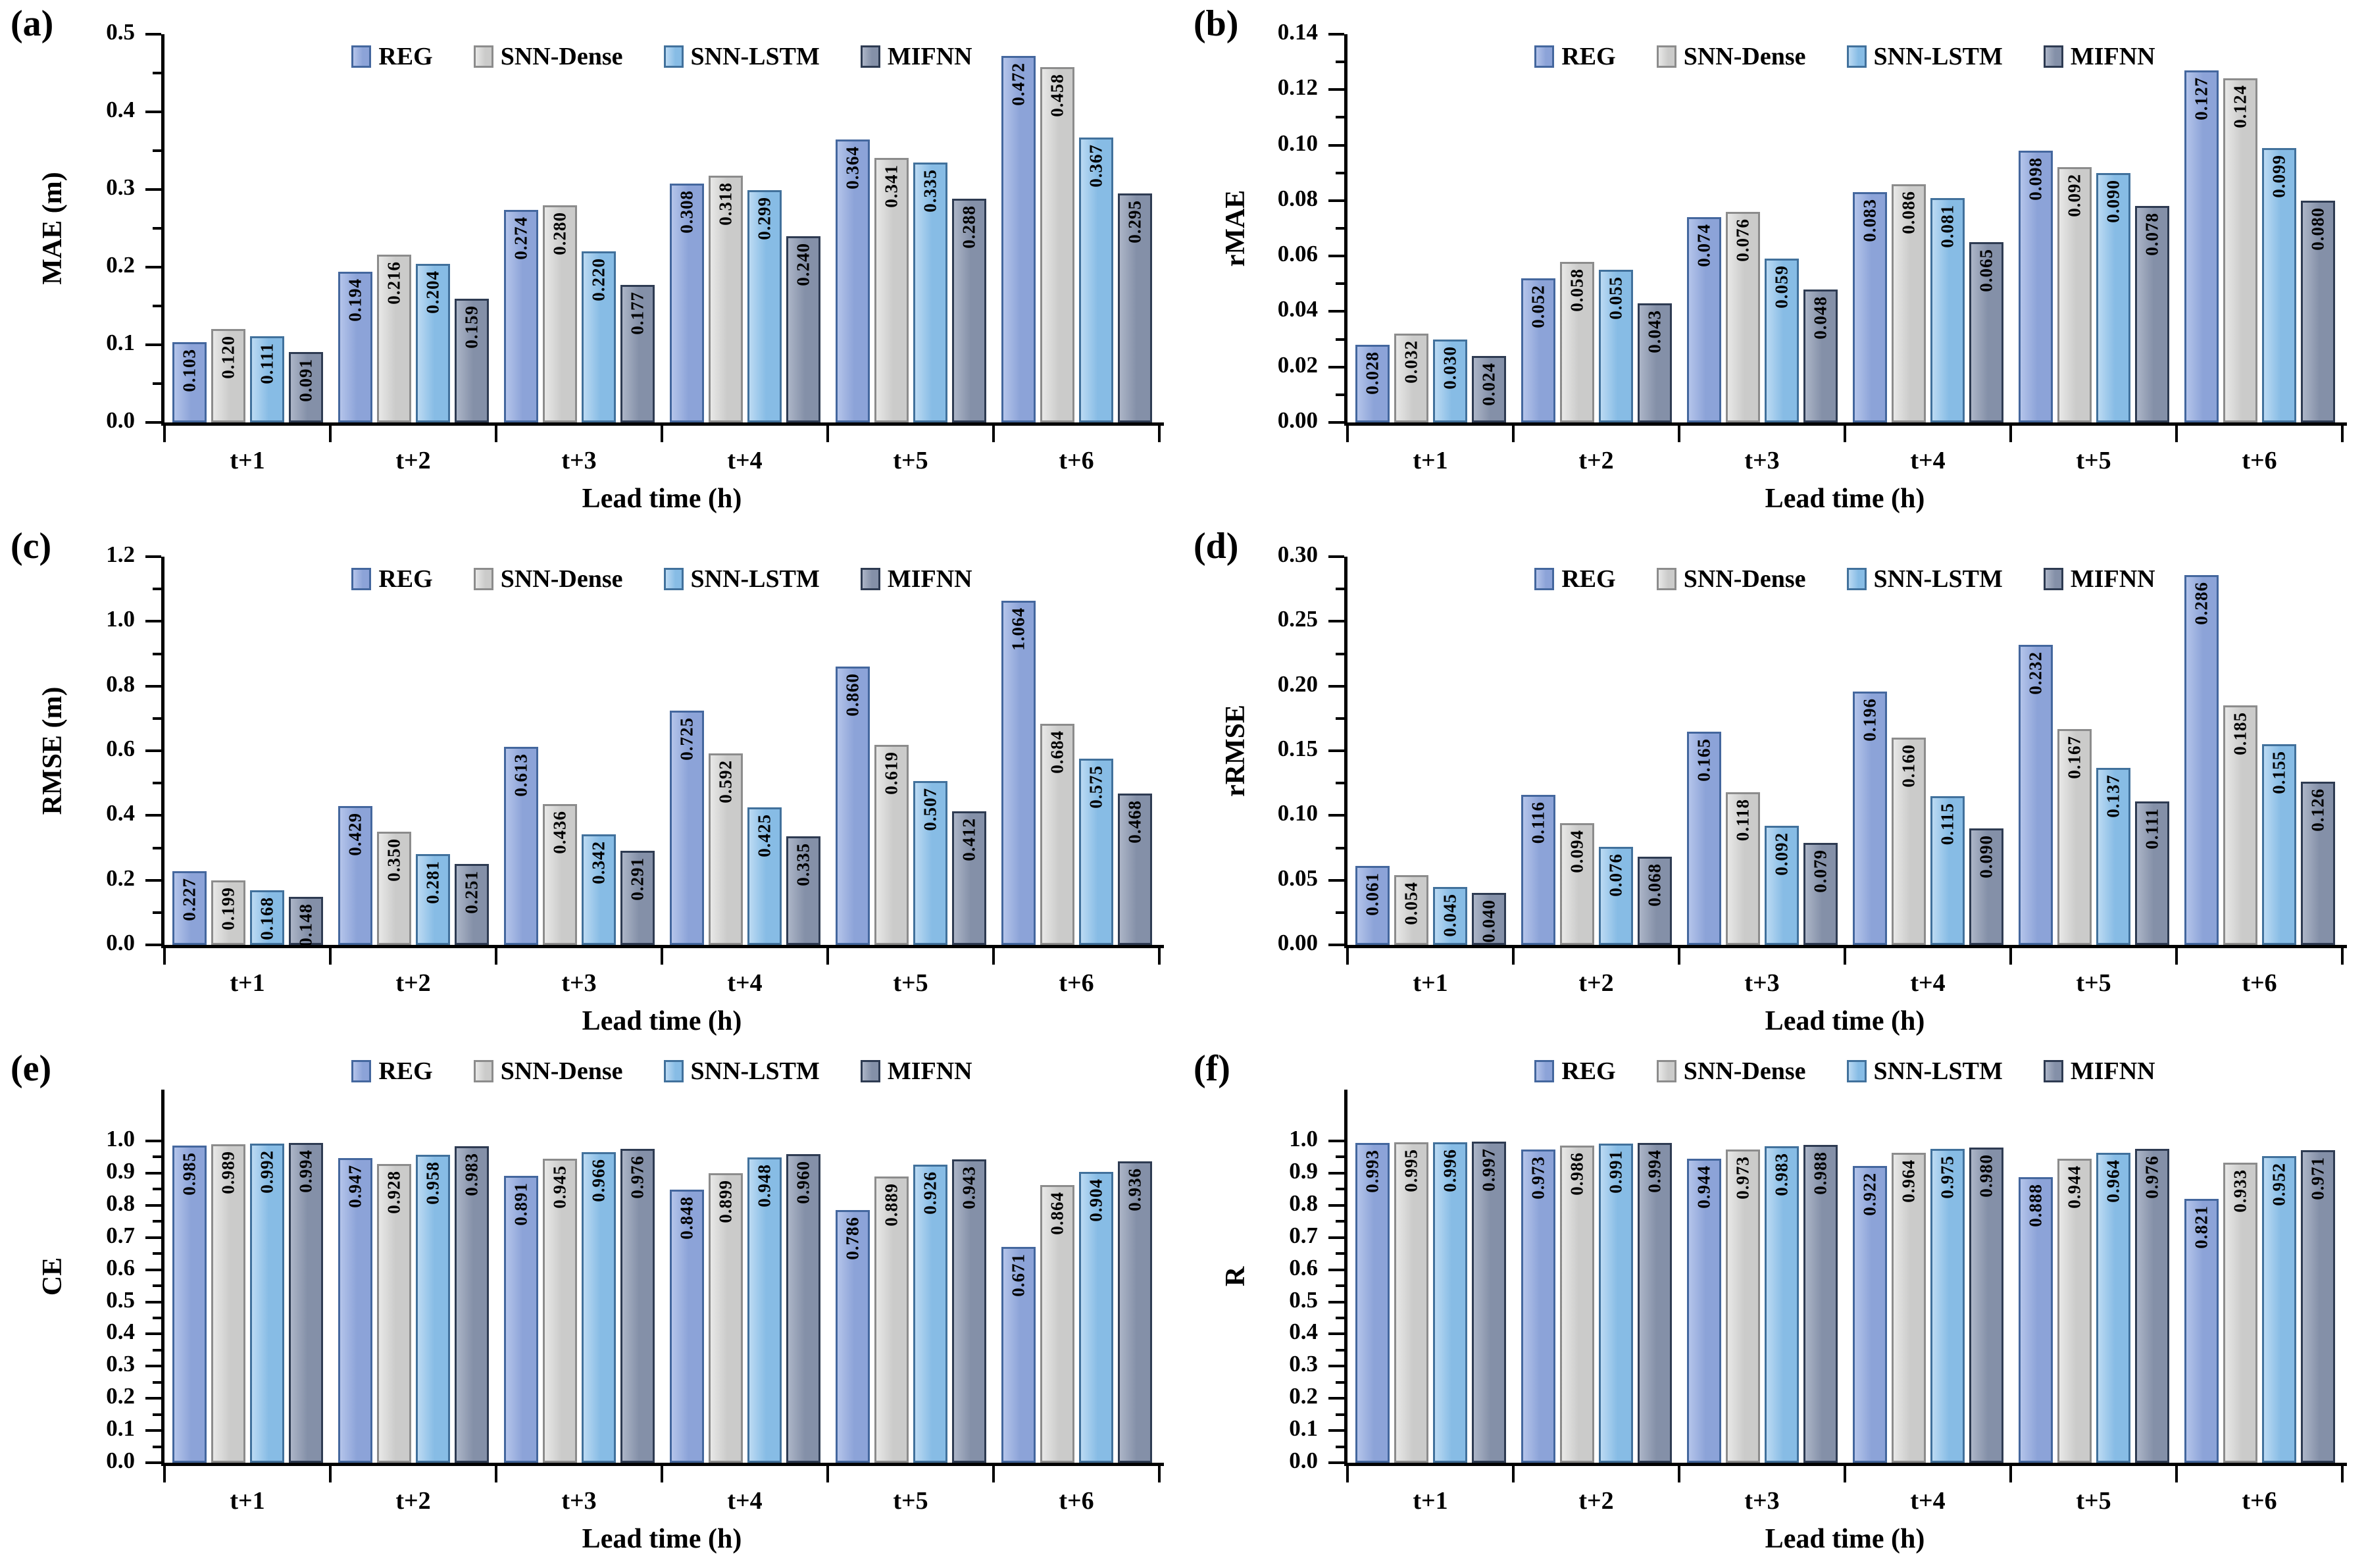 The height and width of the screenshot is (1568, 2366). I want to click on bar: 0.973, so click(1742, 1306).